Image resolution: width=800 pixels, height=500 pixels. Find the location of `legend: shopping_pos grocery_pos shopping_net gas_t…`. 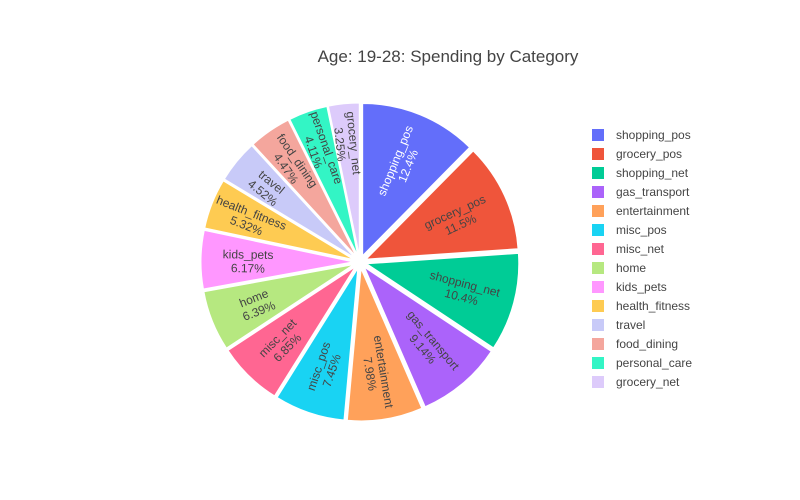

legend: shopping_pos grocery_pos shopping_net gas_t… is located at coordinates (642, 258).